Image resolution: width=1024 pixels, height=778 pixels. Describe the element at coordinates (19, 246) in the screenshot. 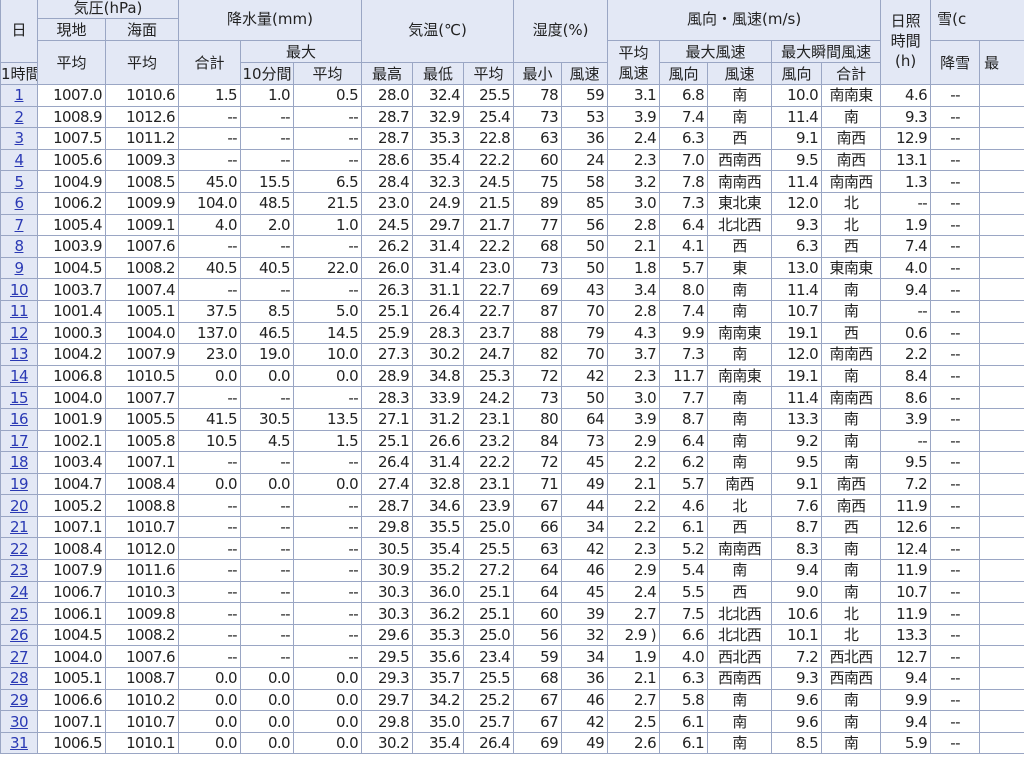

I see `day-link: 8` at that location.